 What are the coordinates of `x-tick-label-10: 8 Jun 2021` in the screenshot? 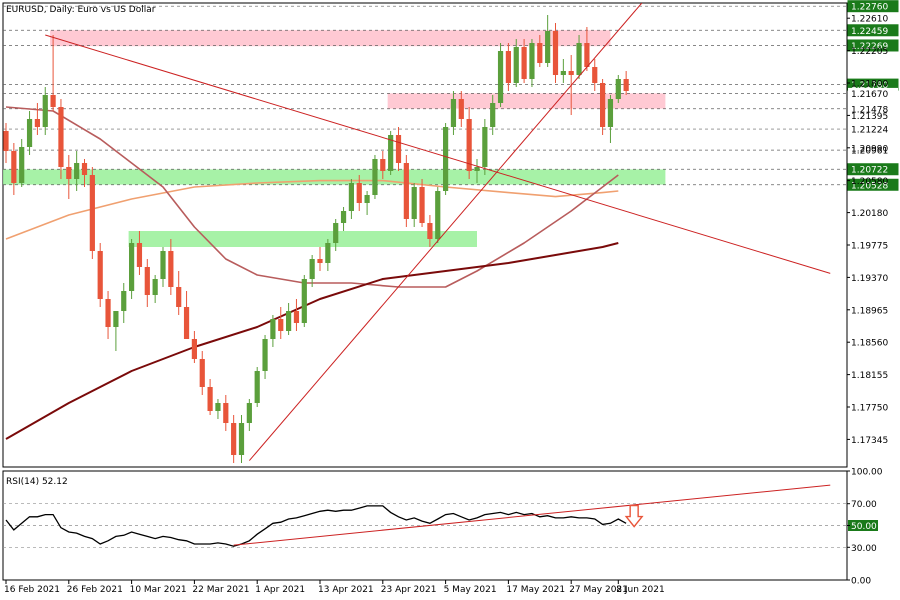 It's located at (640, 590).